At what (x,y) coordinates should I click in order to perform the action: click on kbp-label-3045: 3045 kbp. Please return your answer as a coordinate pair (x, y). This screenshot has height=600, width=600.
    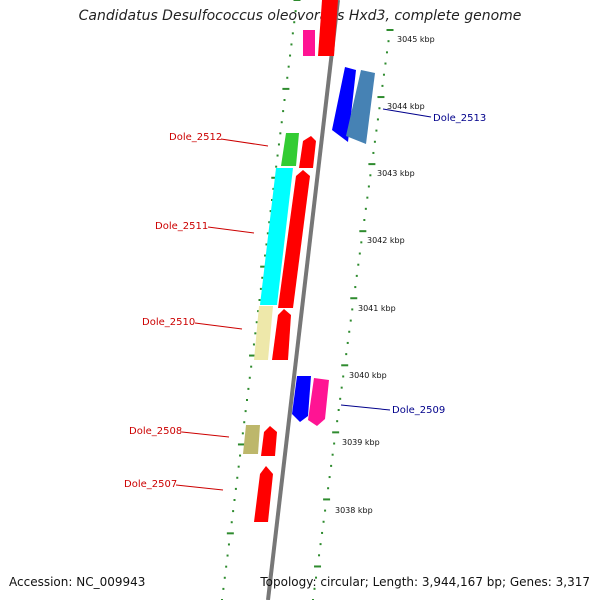
    Looking at the image, I should click on (416, 39).